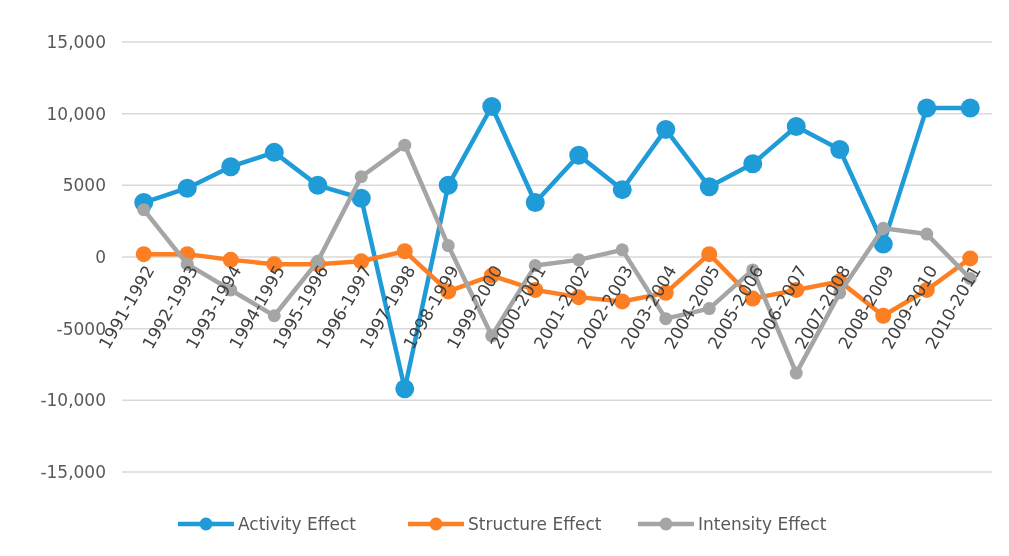  What do you see at coordinates (73, 471) in the screenshot?
I see `y-tick-label: -15,000` at bounding box center [73, 471].